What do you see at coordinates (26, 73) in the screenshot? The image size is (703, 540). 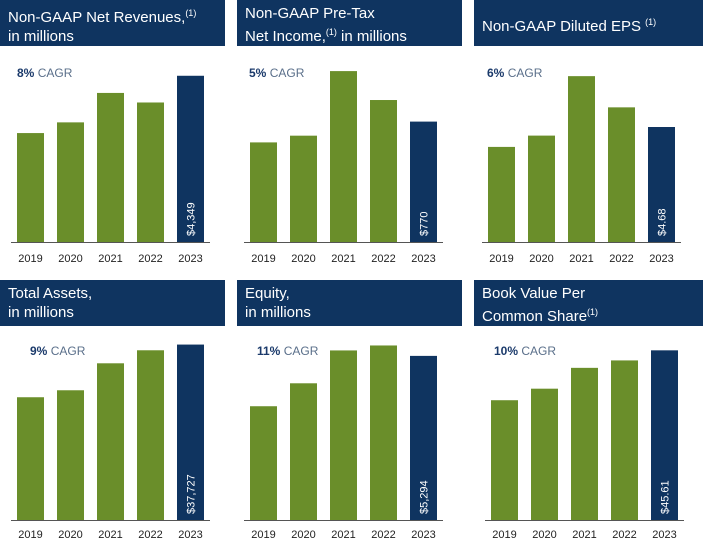 I see `cagr-value: 8%` at bounding box center [26, 73].